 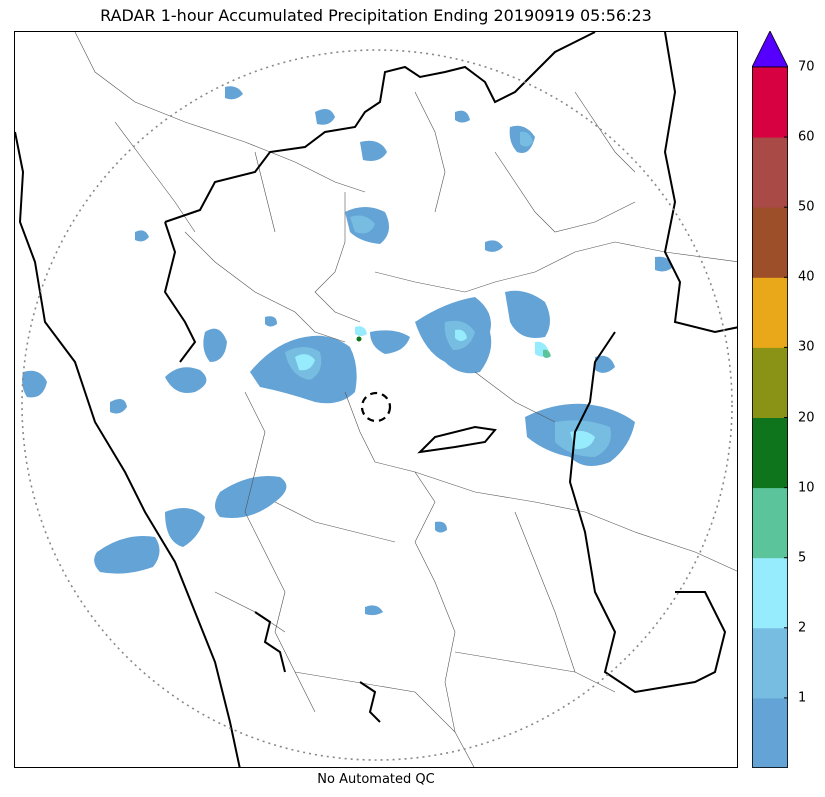 What do you see at coordinates (802, 628) in the screenshot?
I see `colorbar-tick-label: 2` at bounding box center [802, 628].